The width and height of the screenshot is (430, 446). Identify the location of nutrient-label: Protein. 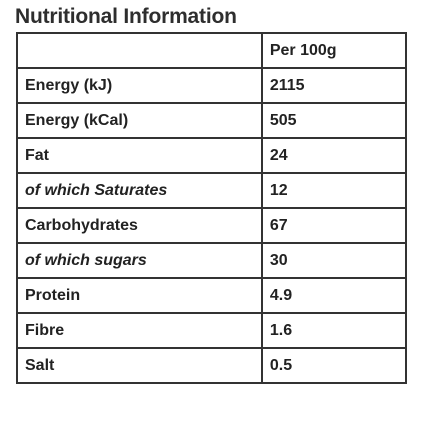
(139, 295).